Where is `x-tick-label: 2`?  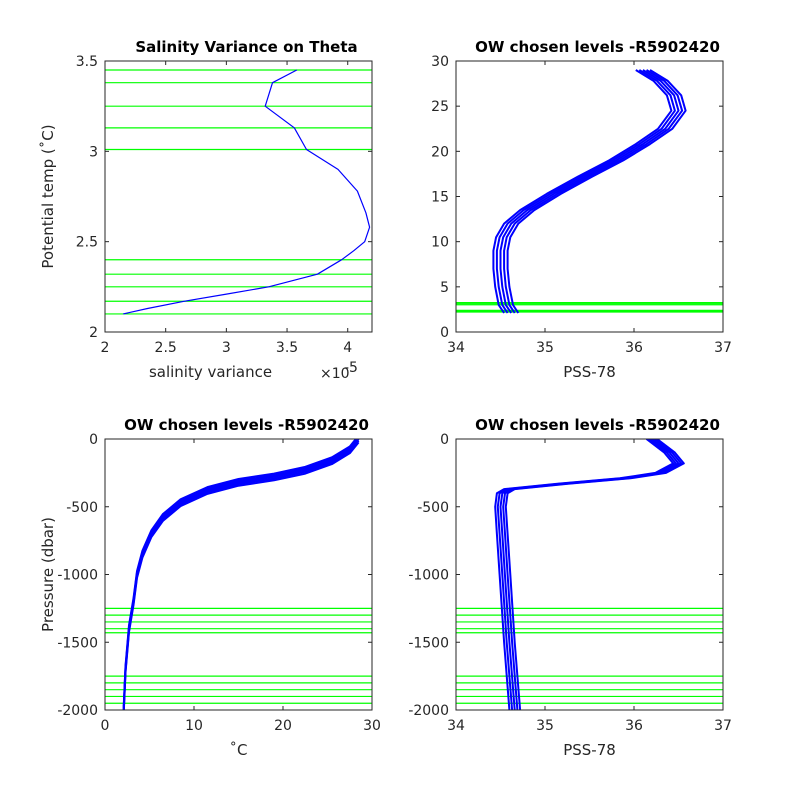 x-tick-label: 2 is located at coordinates (105, 348).